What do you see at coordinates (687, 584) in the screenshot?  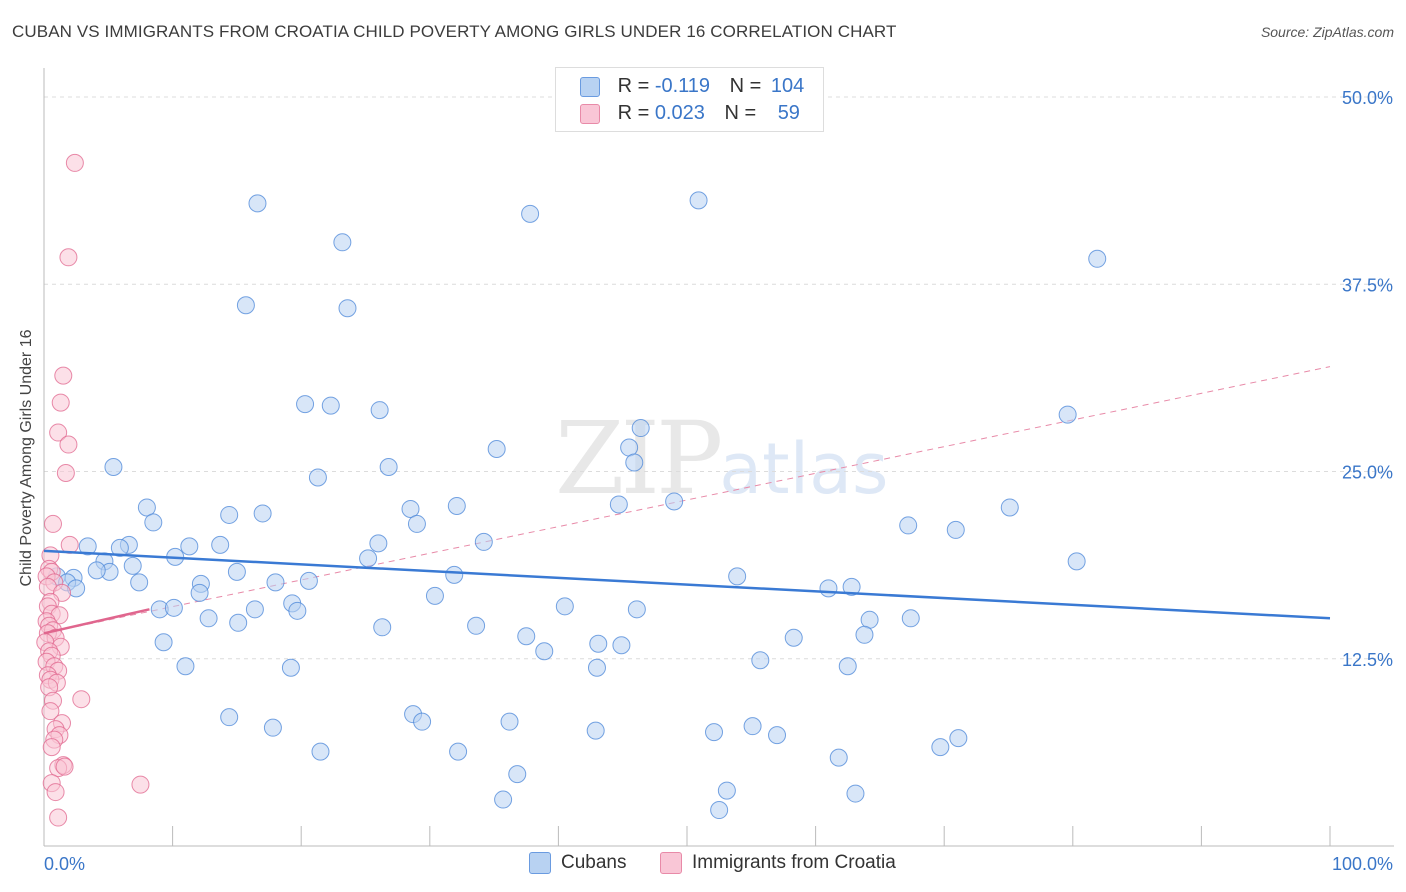 I see `cubans-trend-line` at bounding box center [687, 584].